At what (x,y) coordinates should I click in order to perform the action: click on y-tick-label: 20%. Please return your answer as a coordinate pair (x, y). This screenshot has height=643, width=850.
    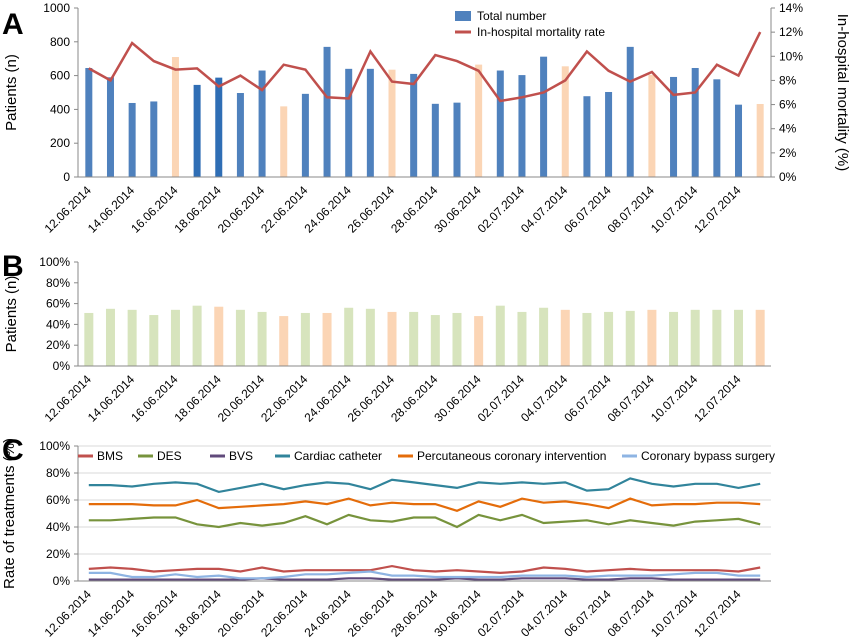
    Looking at the image, I should click on (58, 554).